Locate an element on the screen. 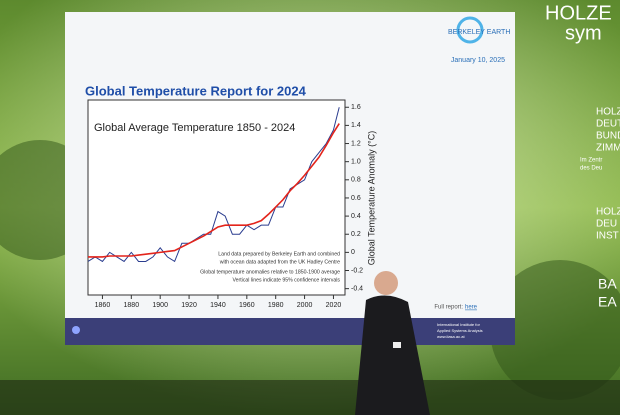  footer-link: here is located at coordinates (471, 308).